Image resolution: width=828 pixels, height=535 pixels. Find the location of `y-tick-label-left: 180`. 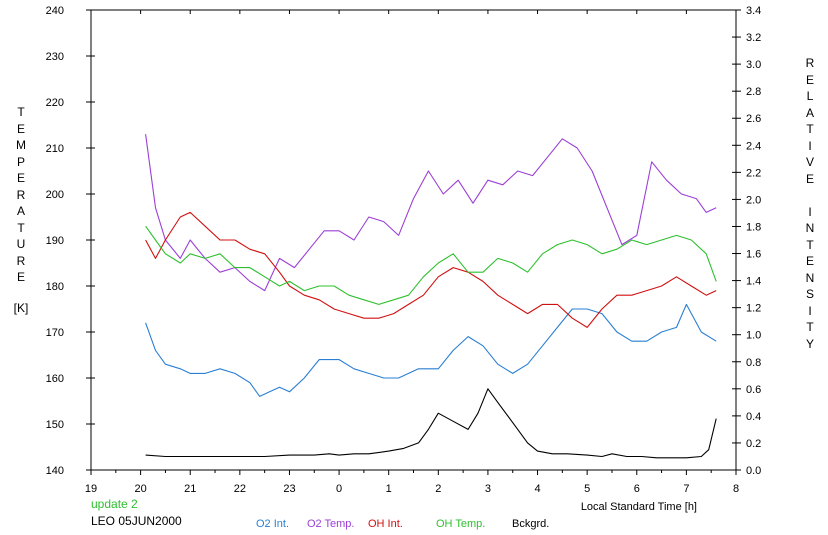

y-tick-label-left: 180 is located at coordinates (55, 287).